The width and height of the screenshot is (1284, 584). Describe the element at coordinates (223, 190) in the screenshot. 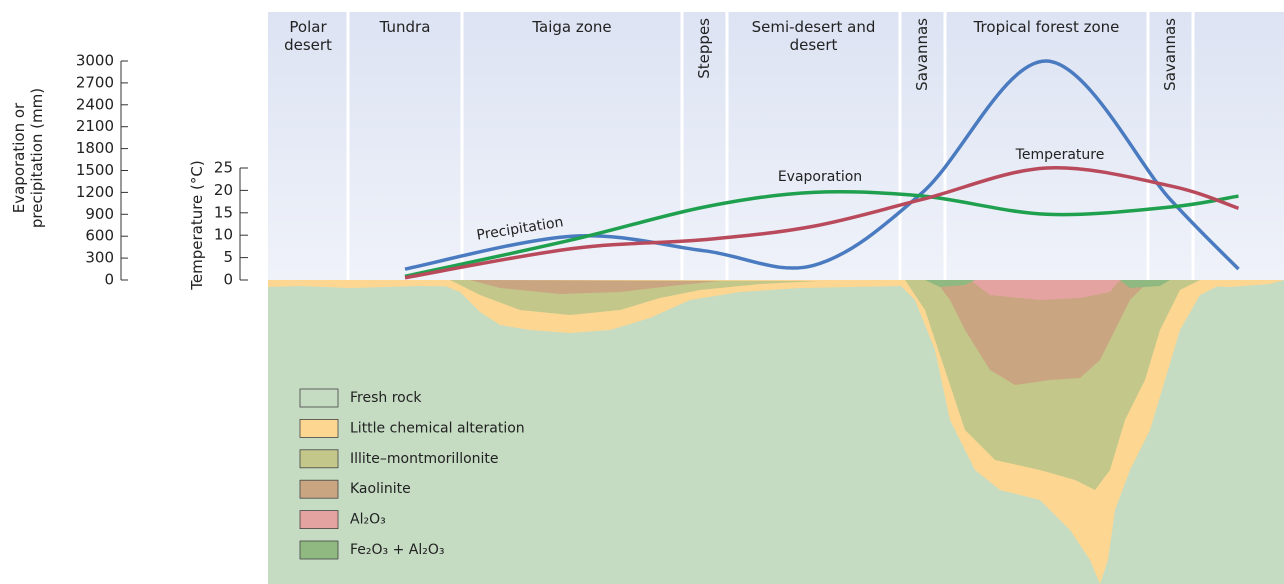

I see `y2-tick-label: 20` at that location.